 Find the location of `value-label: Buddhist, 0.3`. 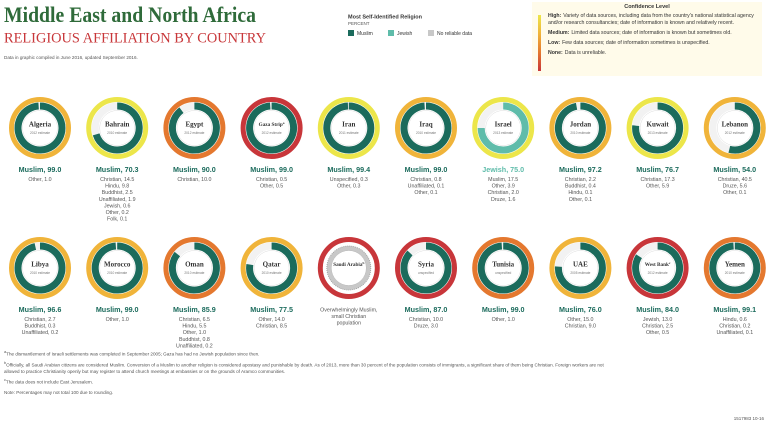

value-label: Buddhist, 0.3 is located at coordinates (40, 327).